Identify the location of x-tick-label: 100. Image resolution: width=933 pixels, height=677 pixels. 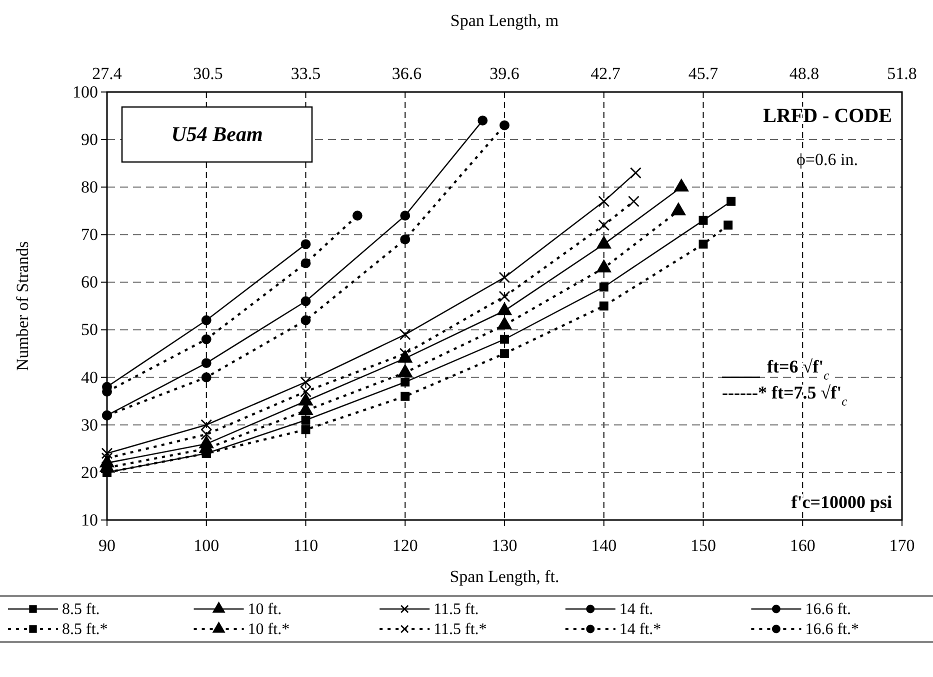
(207, 546).